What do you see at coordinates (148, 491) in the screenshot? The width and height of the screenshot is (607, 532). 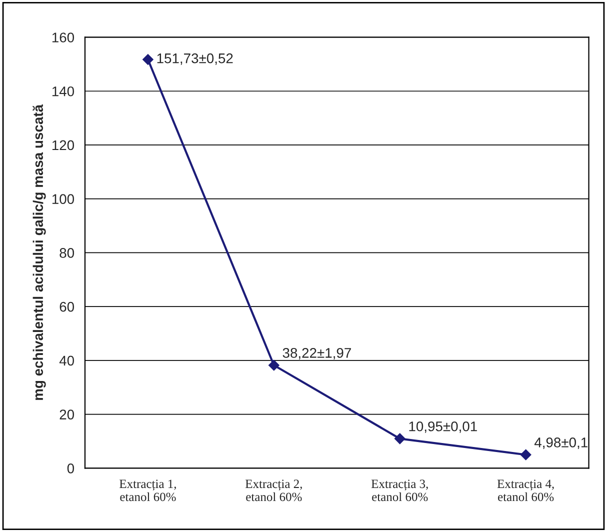 I see `x-tick-label: Extracția 1, etanol 60%` at bounding box center [148, 491].